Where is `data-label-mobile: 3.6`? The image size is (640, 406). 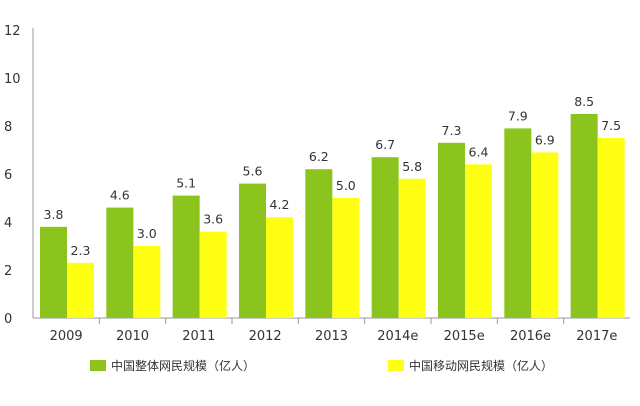
data-label-mobile: 3.6 is located at coordinates (213, 219).